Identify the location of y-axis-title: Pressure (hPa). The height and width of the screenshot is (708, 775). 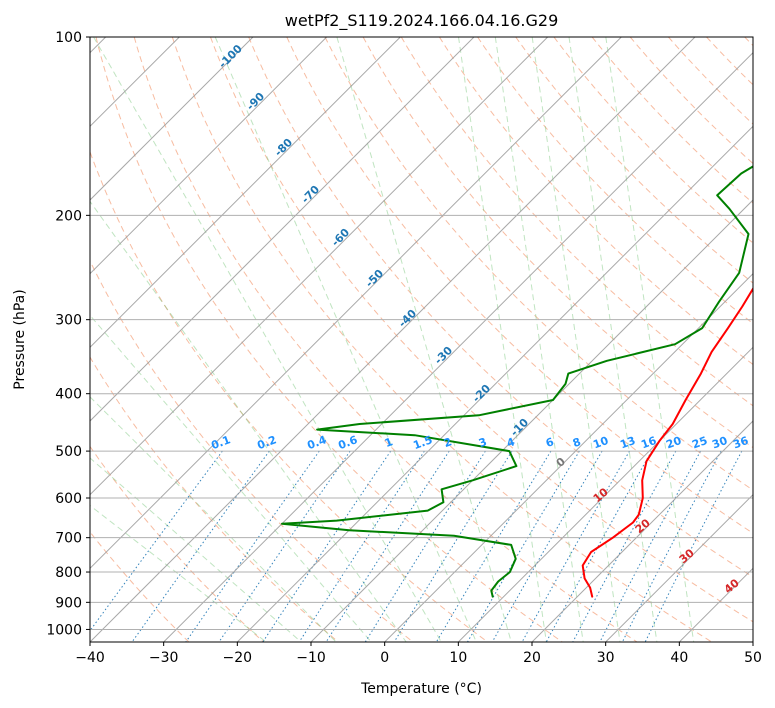
(20, 339).